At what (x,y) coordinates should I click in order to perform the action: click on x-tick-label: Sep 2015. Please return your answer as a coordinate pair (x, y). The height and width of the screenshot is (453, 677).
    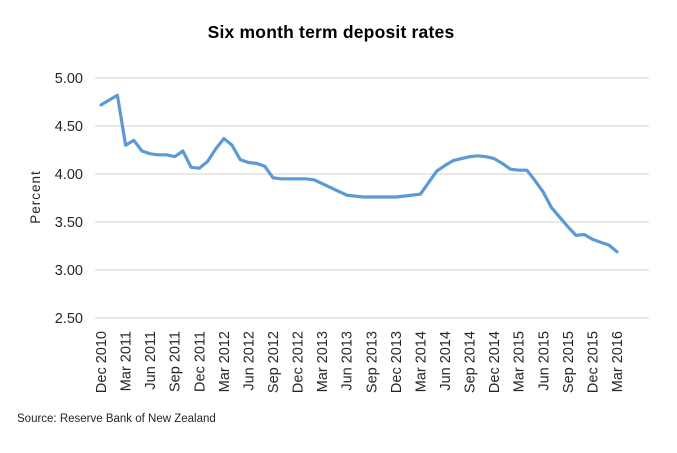
    Looking at the image, I should click on (569, 362).